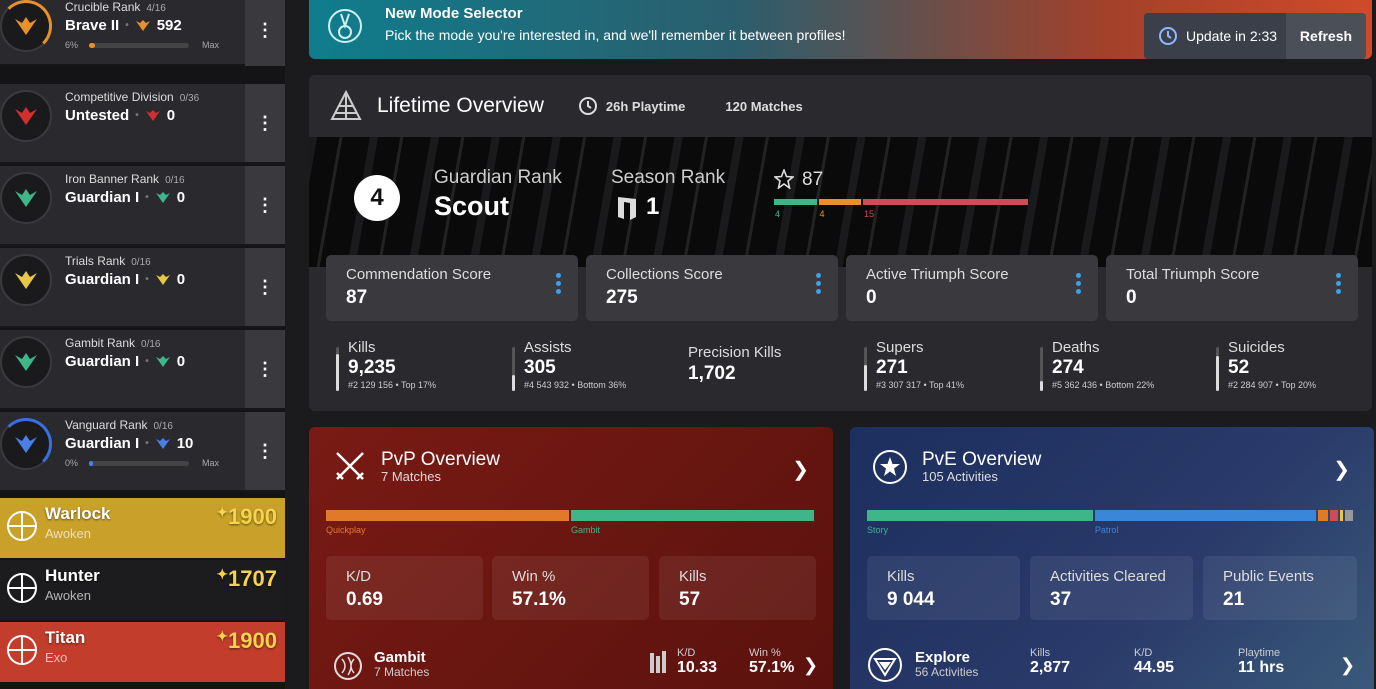  I want to click on rank-max: Max, so click(211, 463).